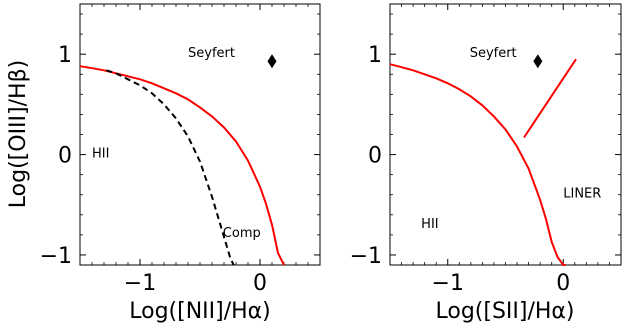 Image resolution: width=628 pixels, height=329 pixels. What do you see at coordinates (366, 256) in the screenshot?
I see `sii-y-tick-label: −1` at bounding box center [366, 256].